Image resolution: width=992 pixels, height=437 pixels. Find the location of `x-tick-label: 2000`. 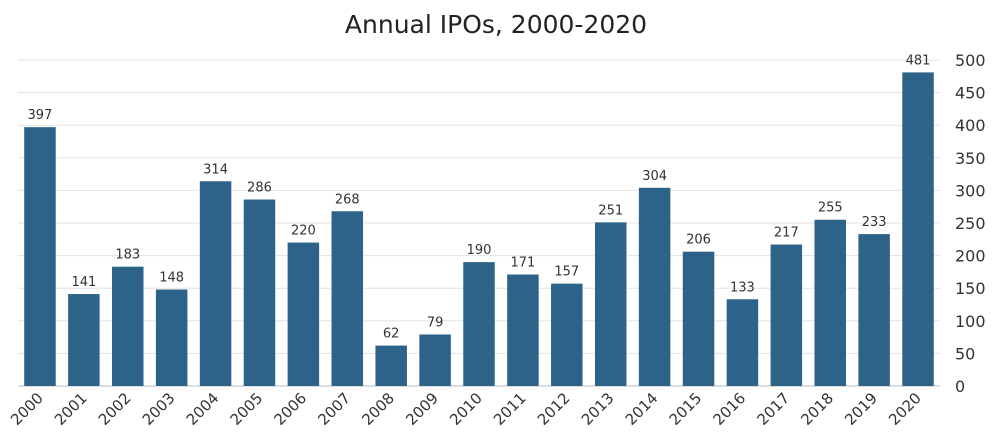

x-tick-label: 2000 is located at coordinates (27, 409).